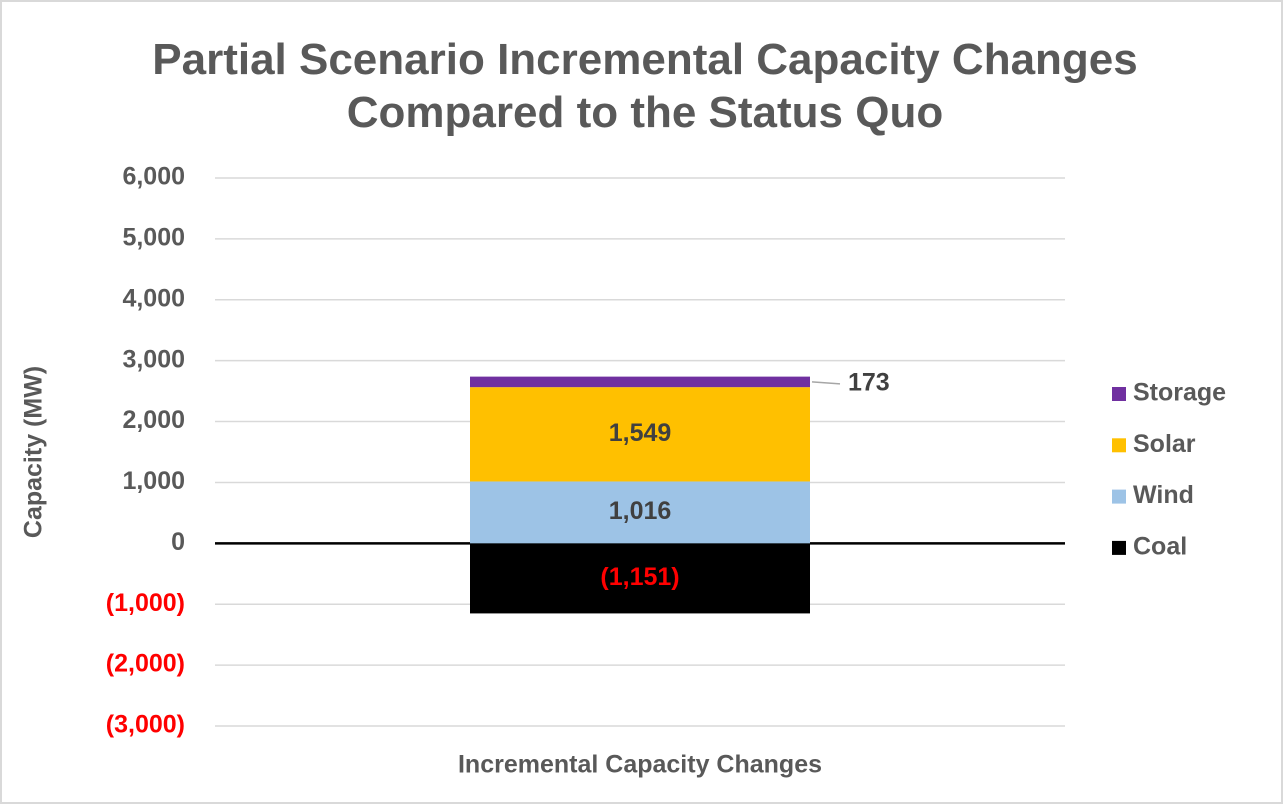  Describe the element at coordinates (826, 383) in the screenshot. I see `leader-line` at that location.